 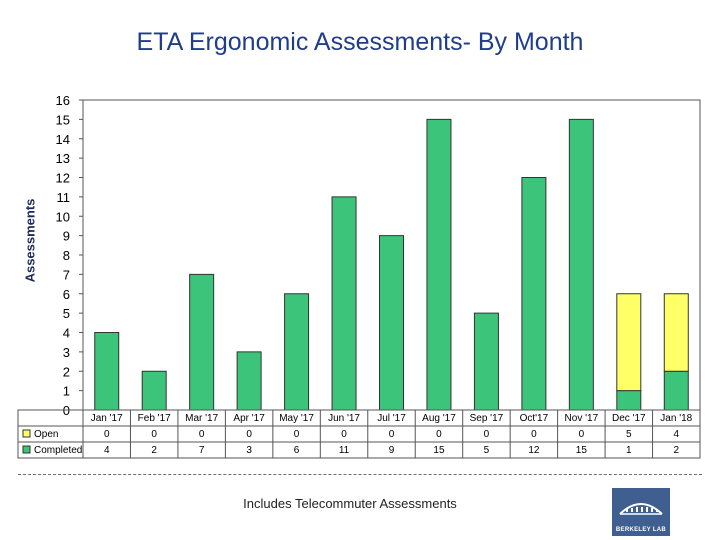 I want to click on y-tick-label: 13, so click(x=63, y=158).